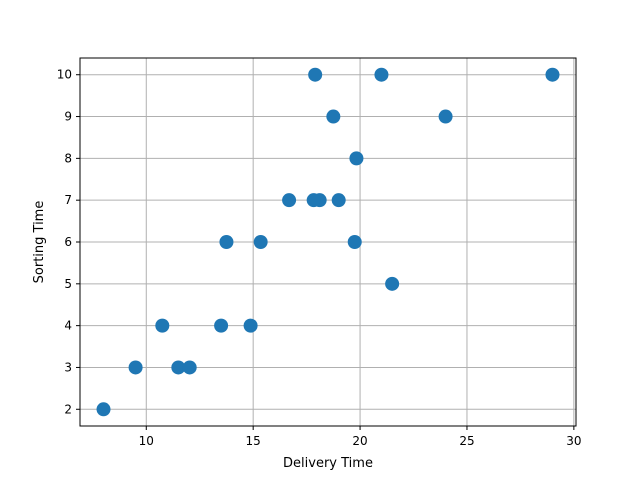 The height and width of the screenshot is (484, 640). What do you see at coordinates (68, 242) in the screenshot?
I see `y-tick-label: 6` at bounding box center [68, 242].